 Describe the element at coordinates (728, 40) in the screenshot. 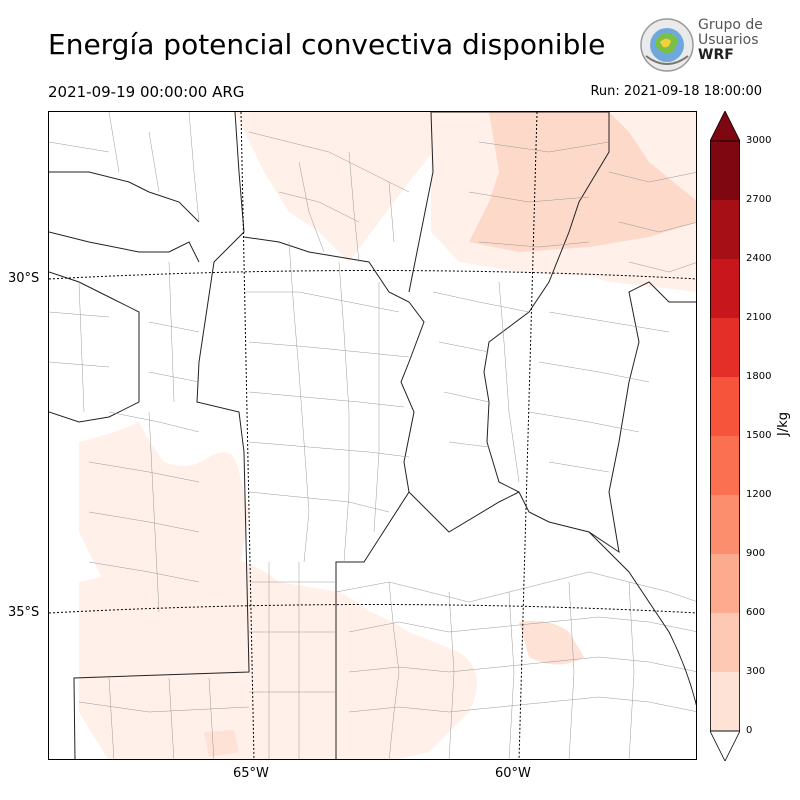

I see `logo-line-2: Usuarios` at that location.